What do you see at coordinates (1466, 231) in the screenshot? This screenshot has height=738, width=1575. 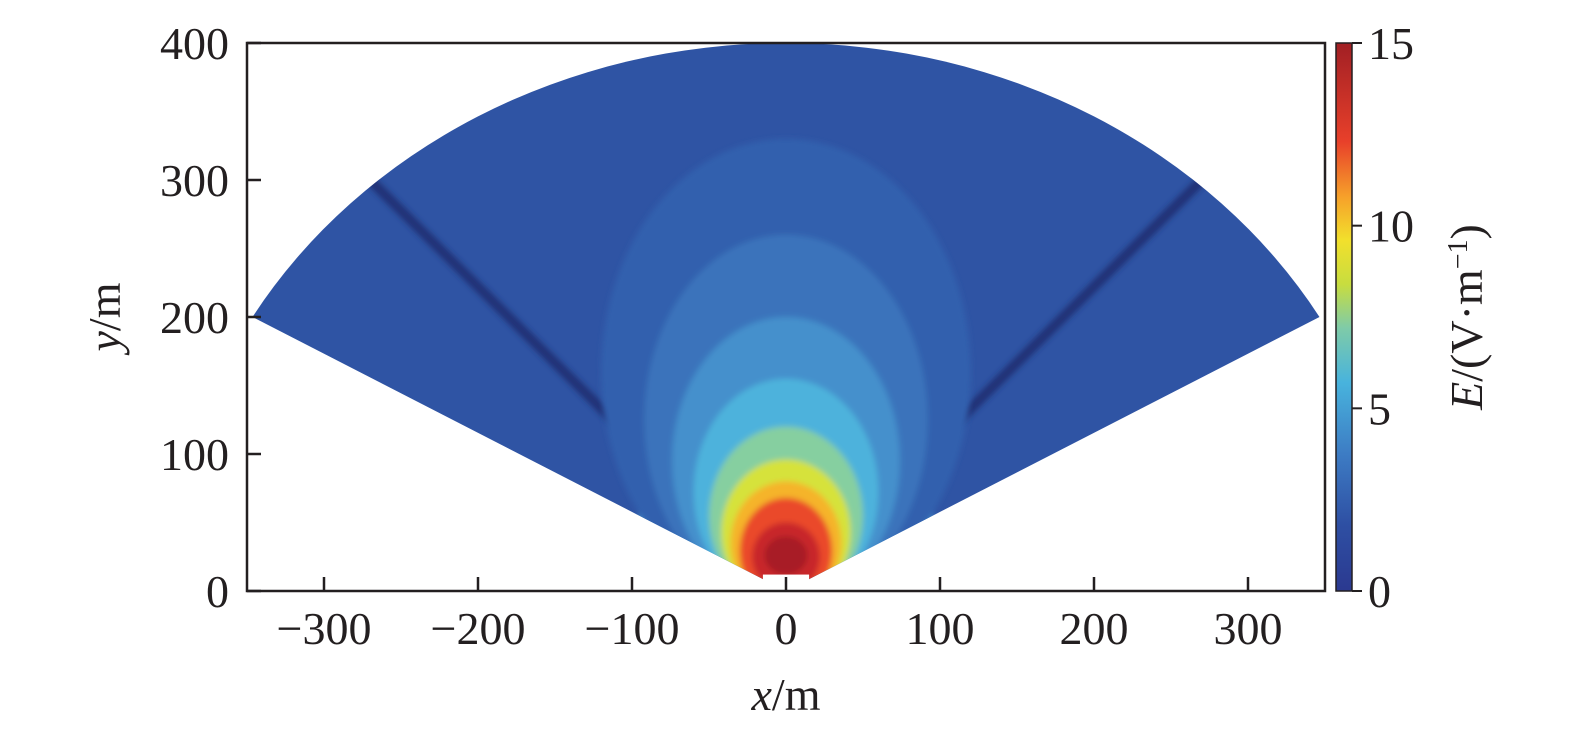 I see `colorbar-label-close: )` at bounding box center [1466, 231].